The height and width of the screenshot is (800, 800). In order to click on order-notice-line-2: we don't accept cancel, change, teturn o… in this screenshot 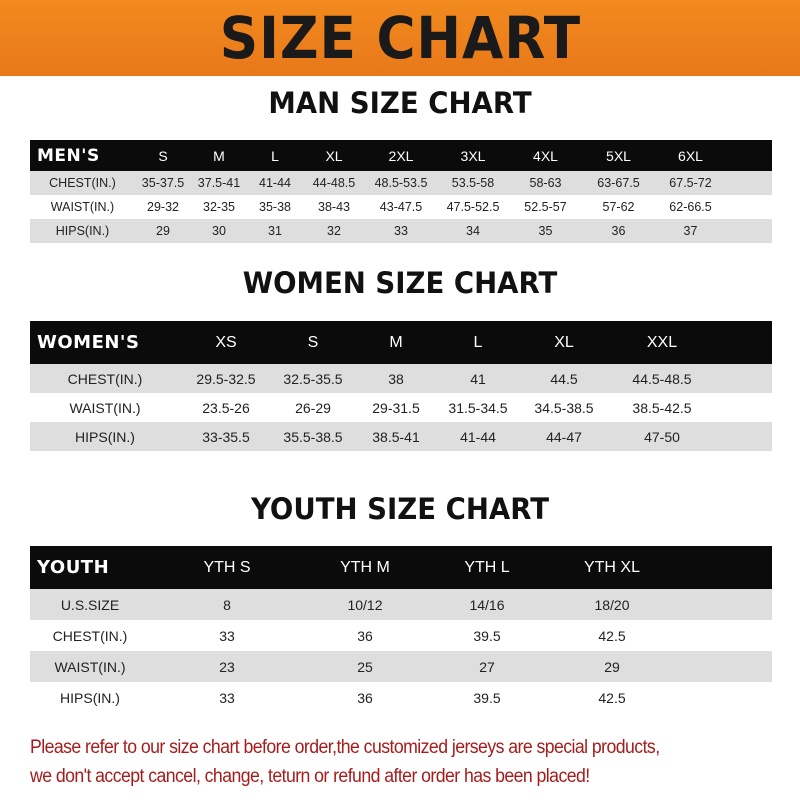, I will do `click(310, 776)`.